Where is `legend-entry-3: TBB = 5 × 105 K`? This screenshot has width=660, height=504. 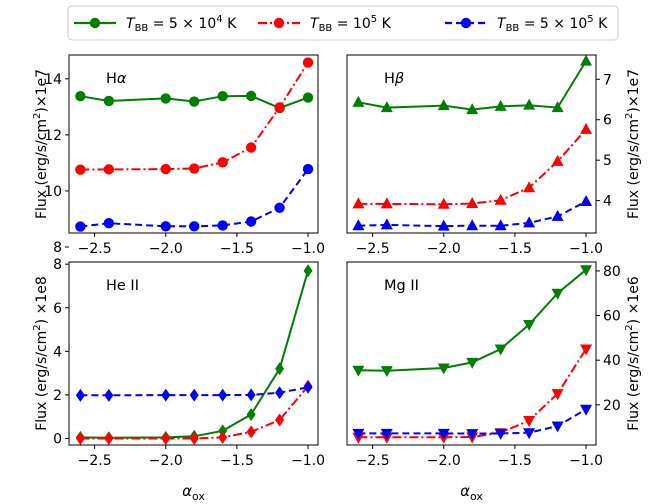 legend-entry-3: TBB = 5 × 105 K is located at coordinates (526, 24).